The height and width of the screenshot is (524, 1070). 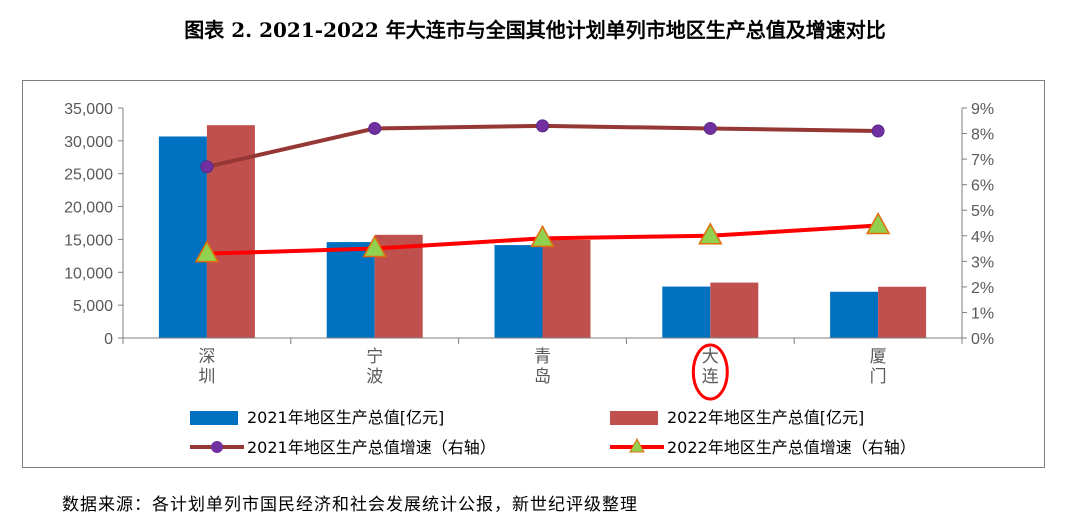 What do you see at coordinates (982, 288) in the screenshot?
I see `right-tick-label: 2%` at bounding box center [982, 288].